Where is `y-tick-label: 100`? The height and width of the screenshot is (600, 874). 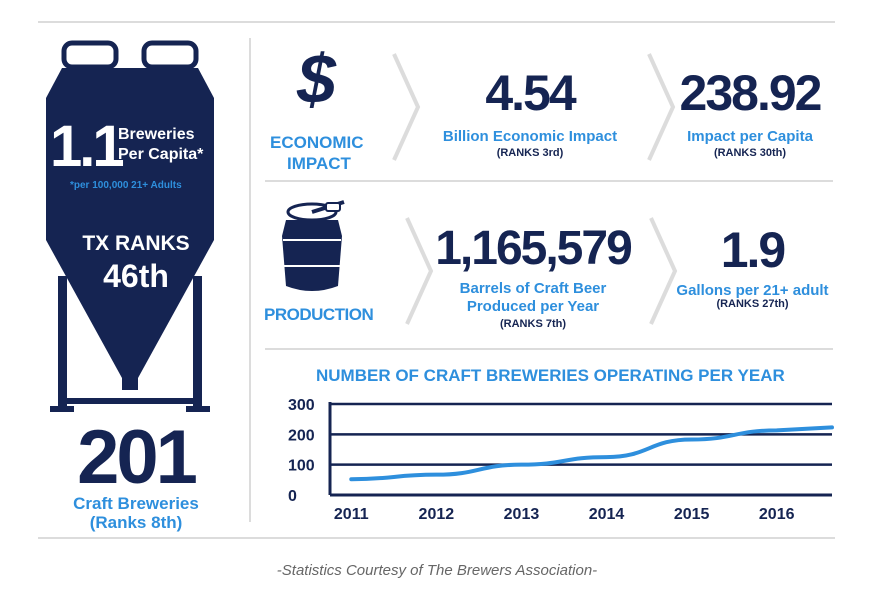 y-tick-label: 100 is located at coordinates (301, 466).